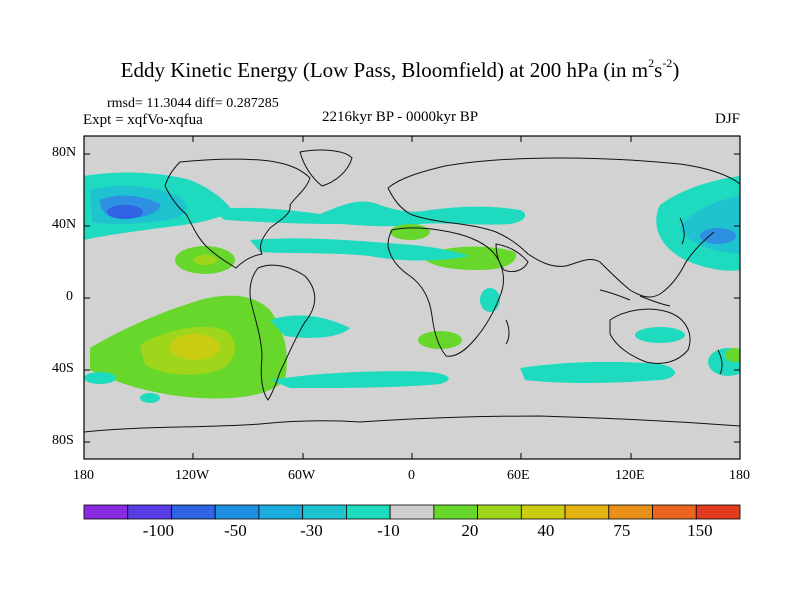  I want to click on coast-maritime-islands, so click(635, 298).